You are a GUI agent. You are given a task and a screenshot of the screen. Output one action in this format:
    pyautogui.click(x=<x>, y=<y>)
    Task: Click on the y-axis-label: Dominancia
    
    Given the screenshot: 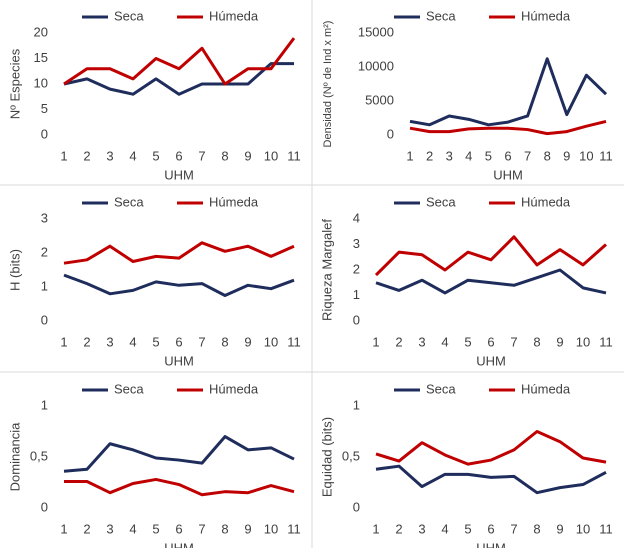 What is the action you would take?
    pyautogui.click(x=14, y=456)
    